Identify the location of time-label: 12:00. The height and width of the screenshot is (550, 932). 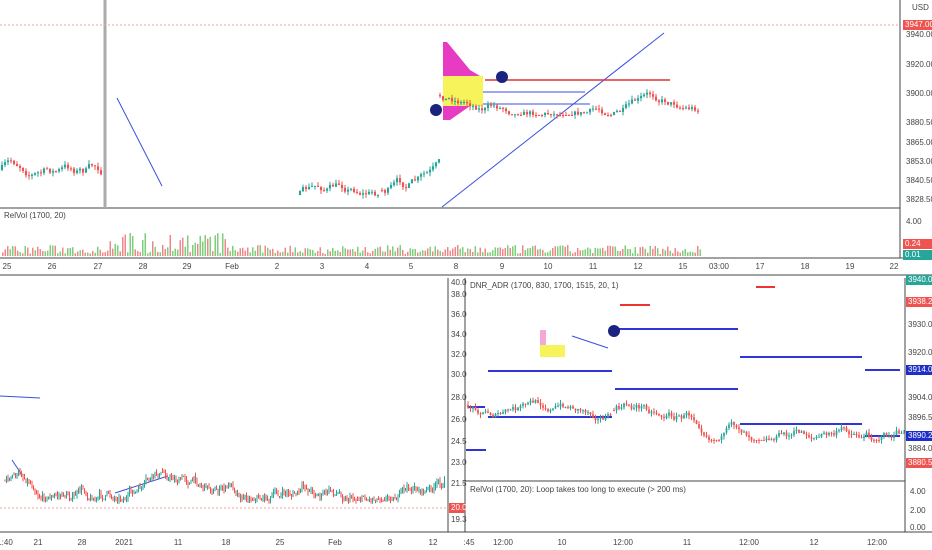
(877, 542).